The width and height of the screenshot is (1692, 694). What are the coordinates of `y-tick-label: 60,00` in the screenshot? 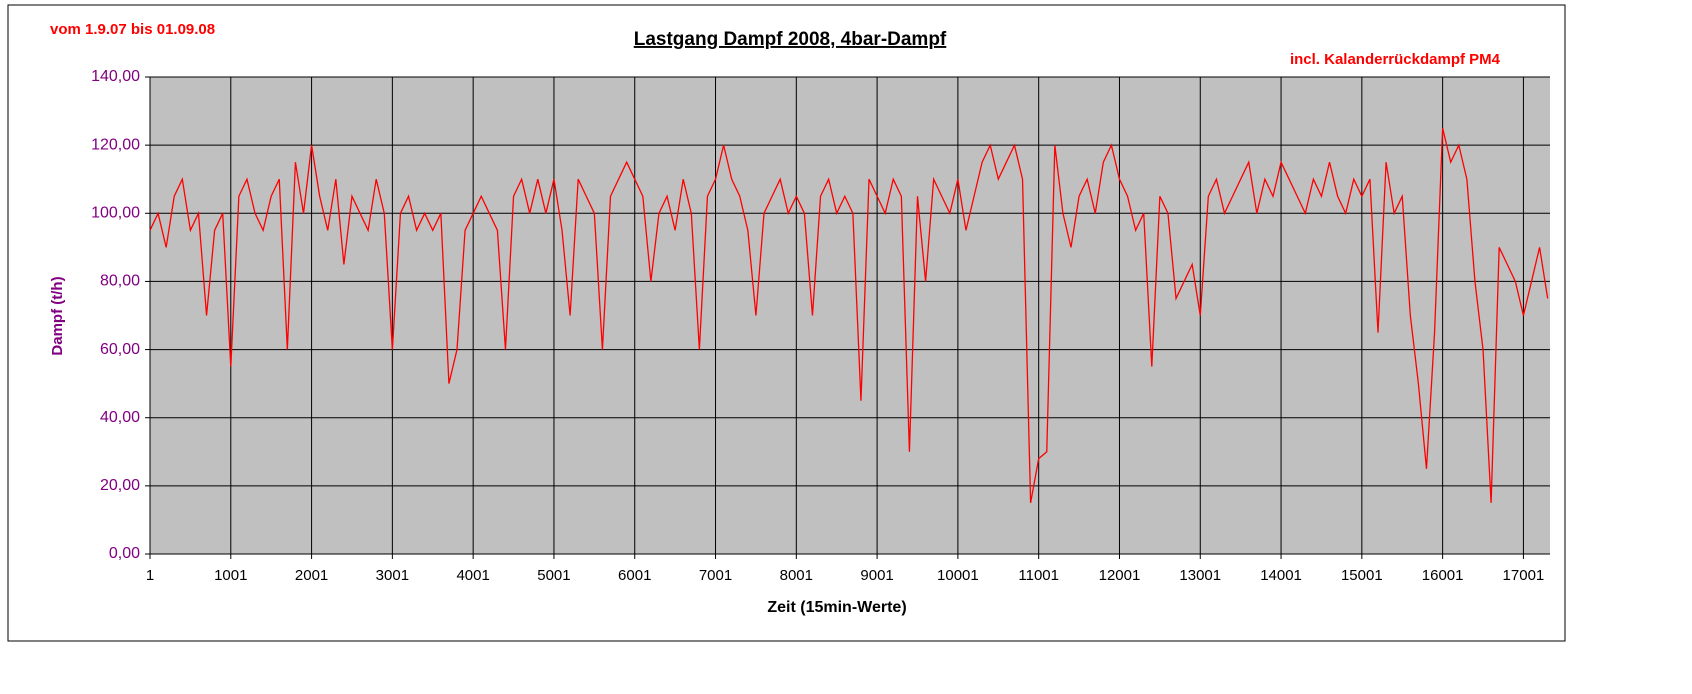 It's located at (120, 349).